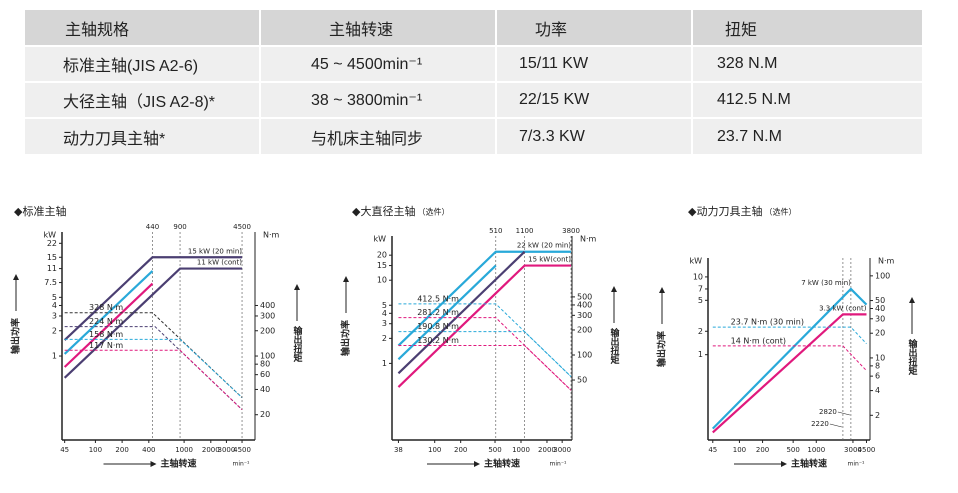 This screenshot has height=493, width=958. I want to click on x-tick-label: 3000, so click(562, 450).